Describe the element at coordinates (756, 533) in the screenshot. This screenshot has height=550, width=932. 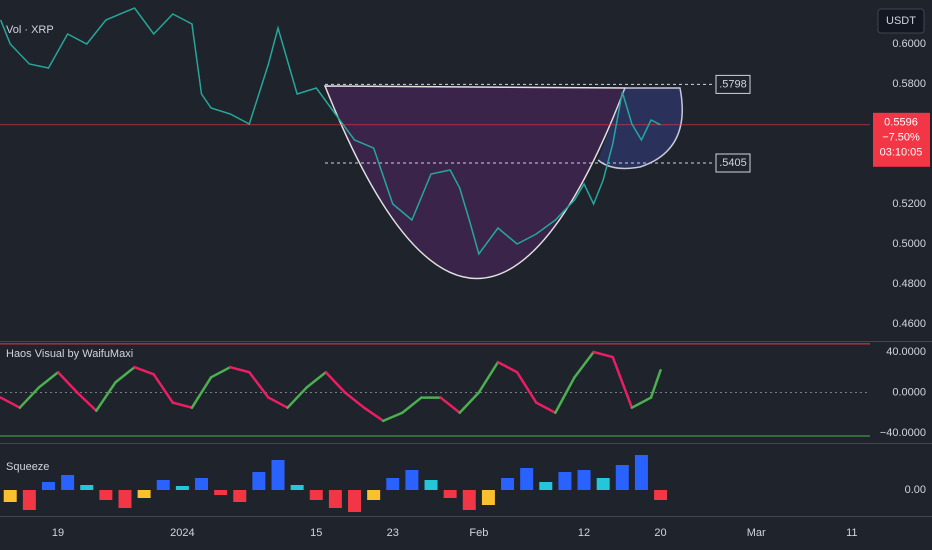
I see `x-tick-label: Mar` at that location.